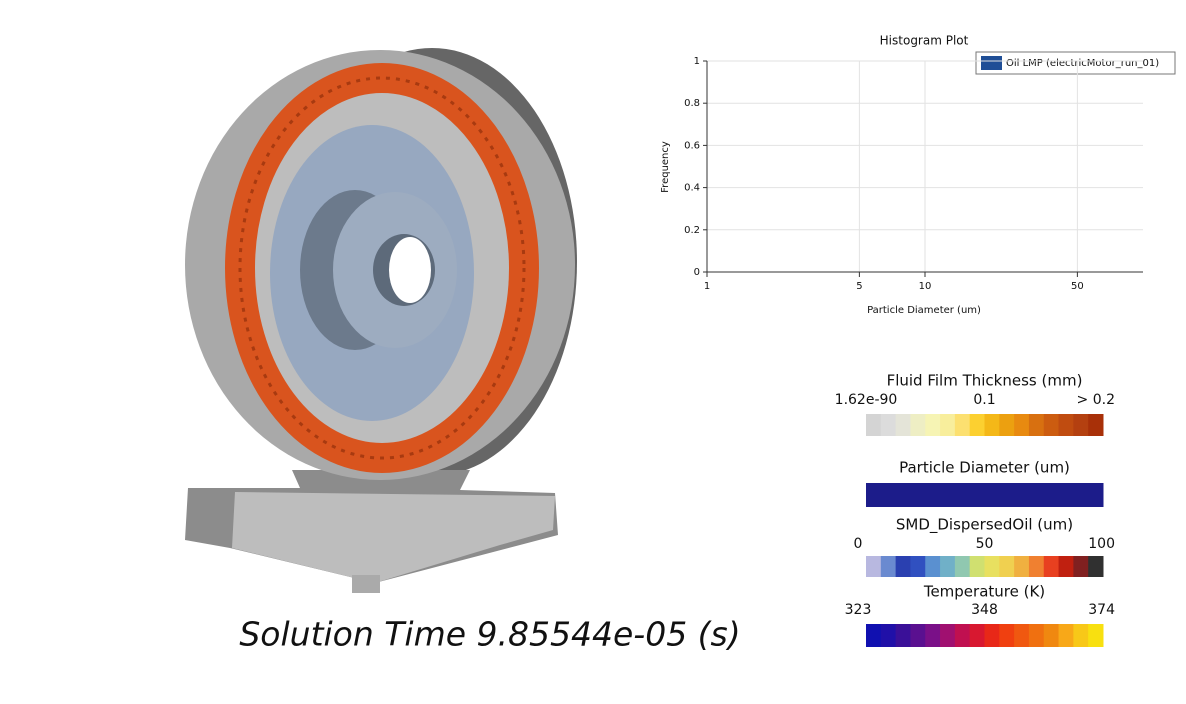 Image resolution: width=1186 pixels, height=704 pixels. I want to click on scalar-bar-title: Temperature (K), so click(984, 592).